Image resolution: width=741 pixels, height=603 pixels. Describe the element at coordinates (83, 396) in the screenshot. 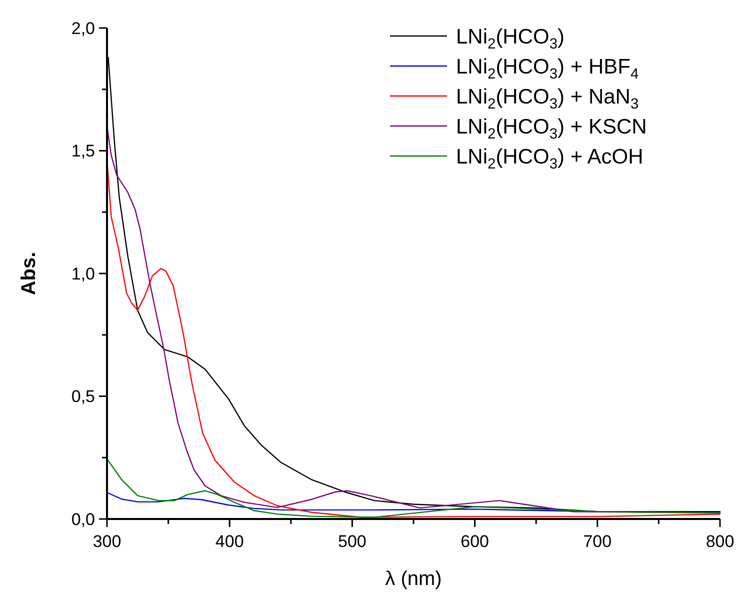

I see `y-tick-label: 0,5` at that location.